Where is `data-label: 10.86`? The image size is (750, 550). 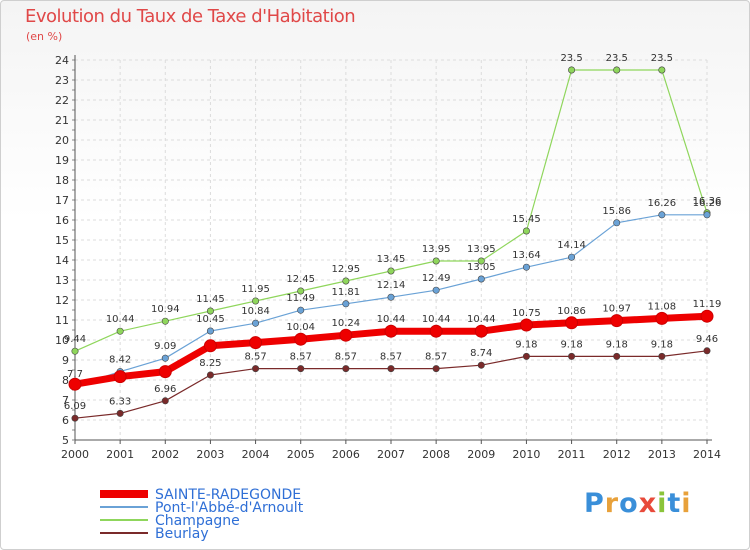 data-label: 10.86 is located at coordinates (571, 311).